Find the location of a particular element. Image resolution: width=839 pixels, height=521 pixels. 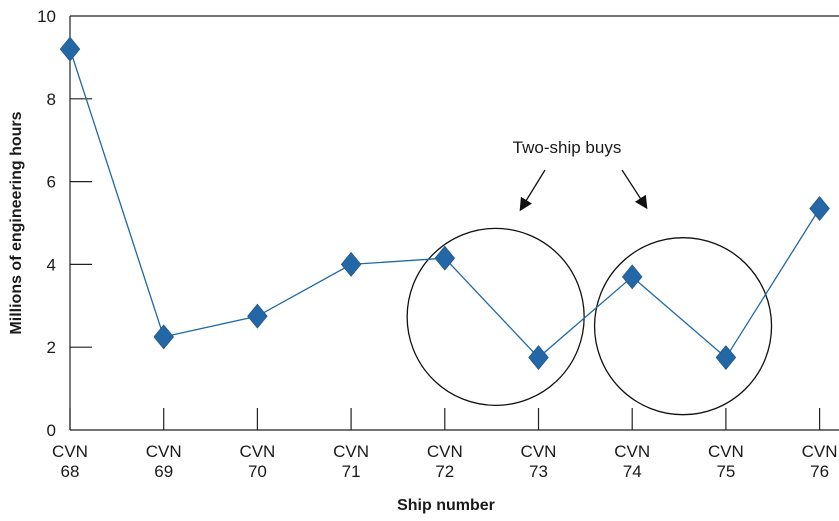

x-tick-label: CVN 68 is located at coordinates (70, 461).